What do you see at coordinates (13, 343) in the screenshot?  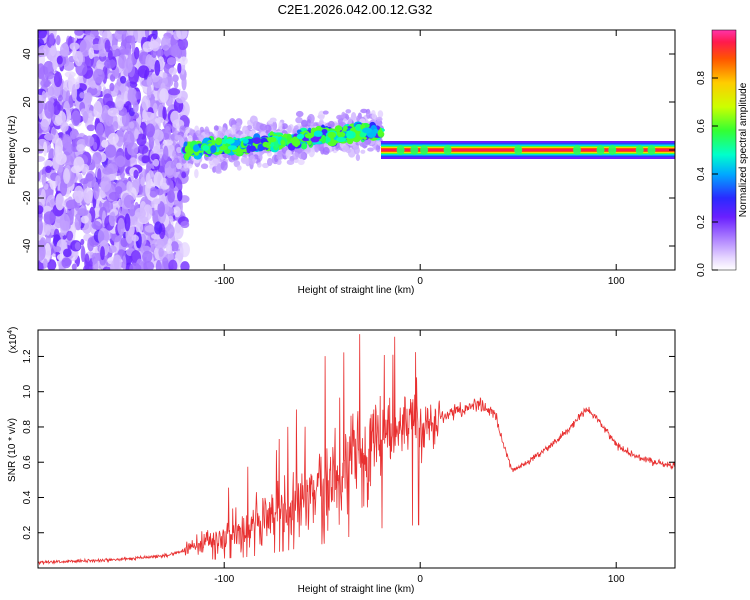 I see `snr-multiplier-base: (x10` at bounding box center [13, 343].